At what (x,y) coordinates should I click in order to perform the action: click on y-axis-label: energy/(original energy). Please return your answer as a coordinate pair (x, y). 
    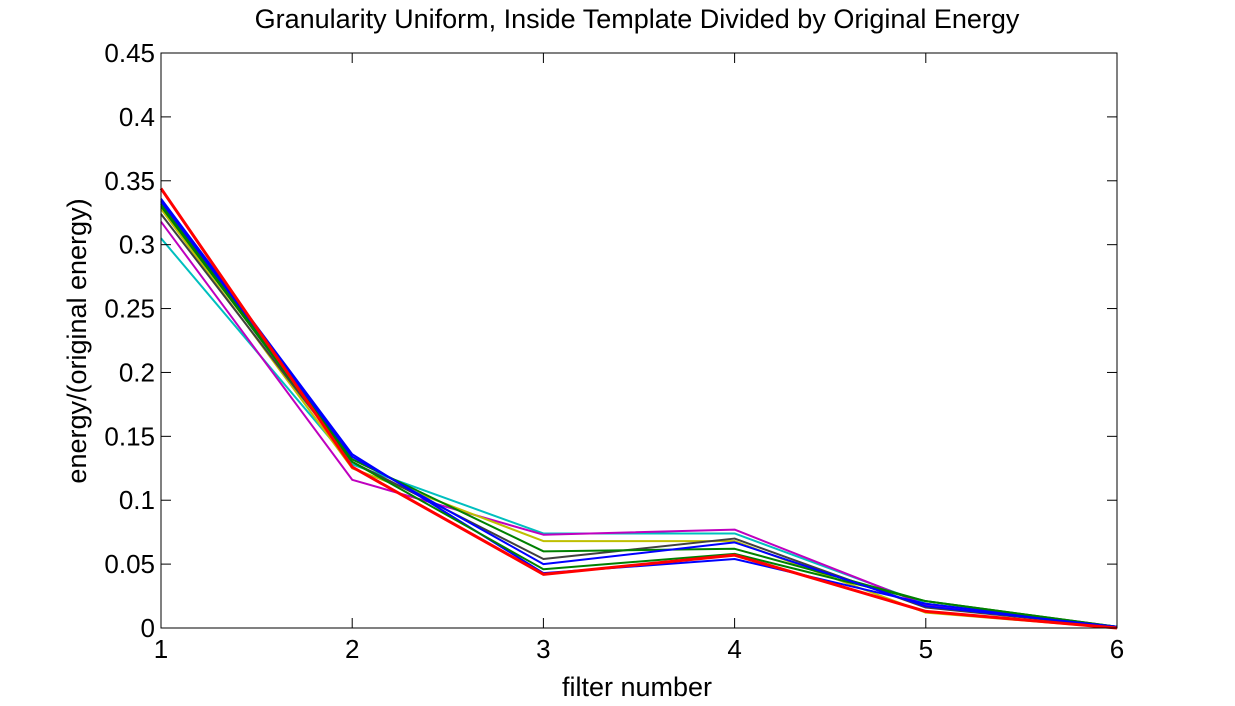
    Looking at the image, I should click on (77, 340).